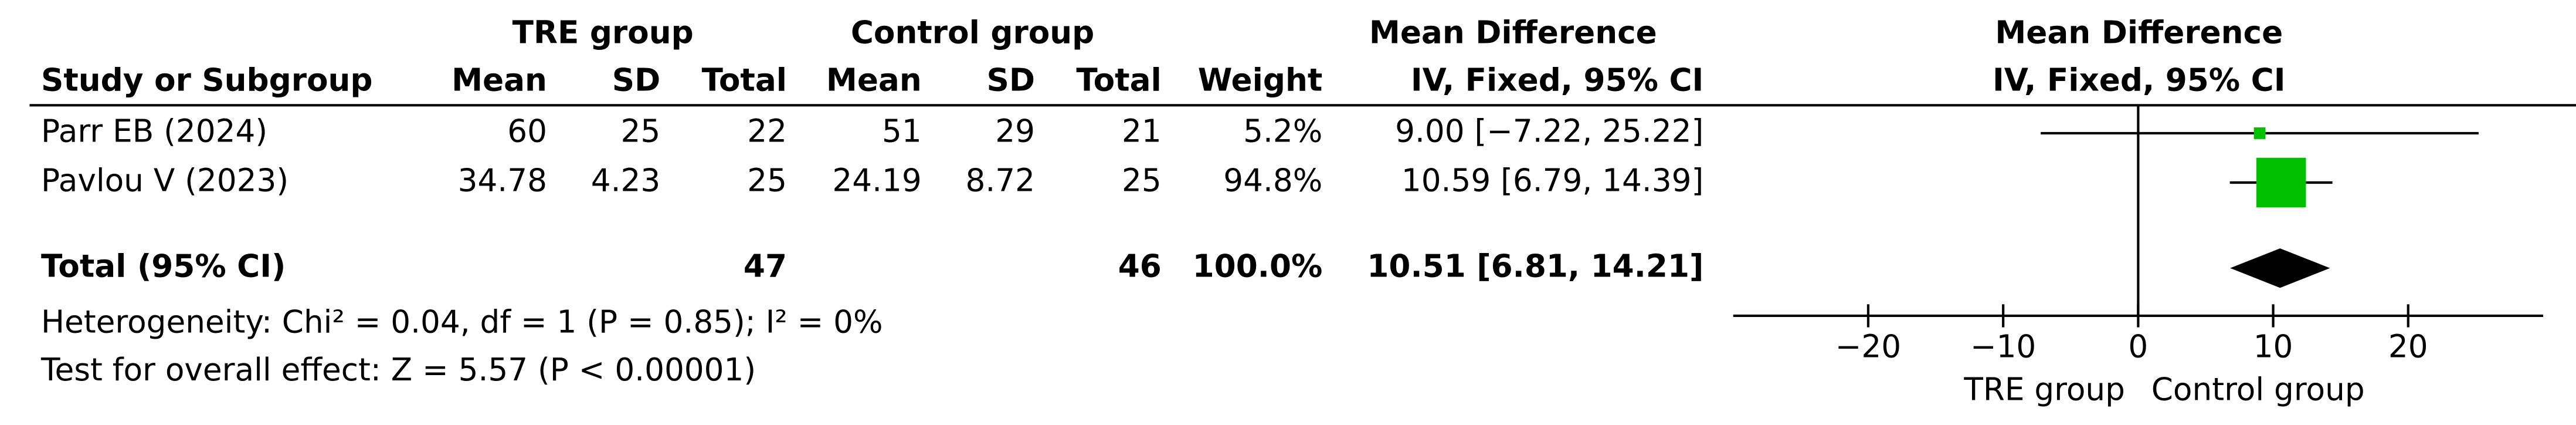 This screenshot has width=2576, height=425. What do you see at coordinates (1557, 81) in the screenshot?
I see `column-header: IV, Fixed, 95% CI` at bounding box center [1557, 81].